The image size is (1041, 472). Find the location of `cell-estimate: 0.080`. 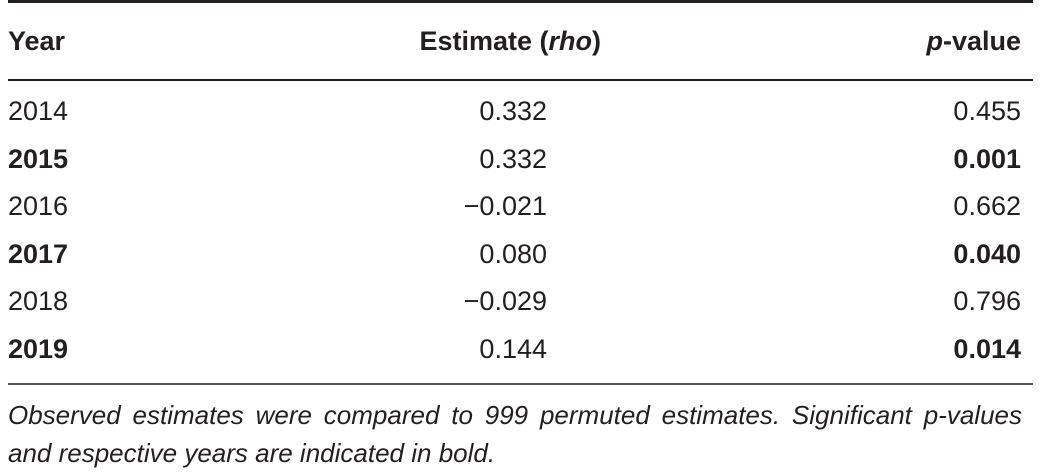

cell-estimate: 0.080 is located at coordinates (513, 253).